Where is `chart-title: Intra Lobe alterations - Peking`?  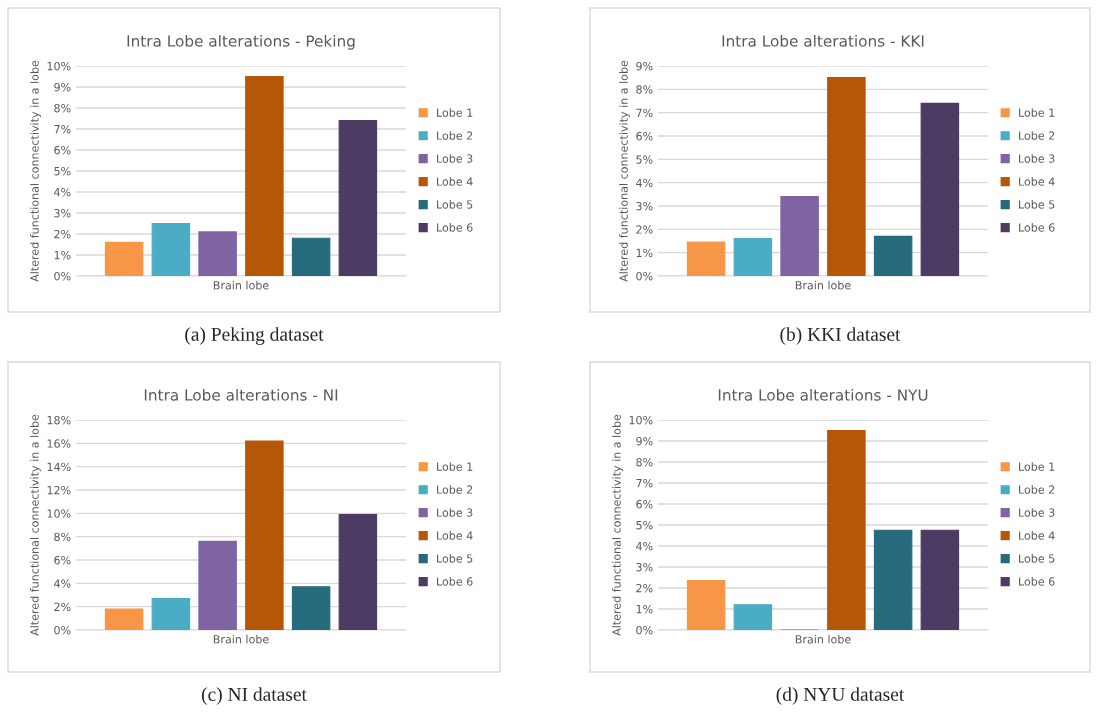 chart-title: Intra Lobe alterations - Peking is located at coordinates (241, 42).